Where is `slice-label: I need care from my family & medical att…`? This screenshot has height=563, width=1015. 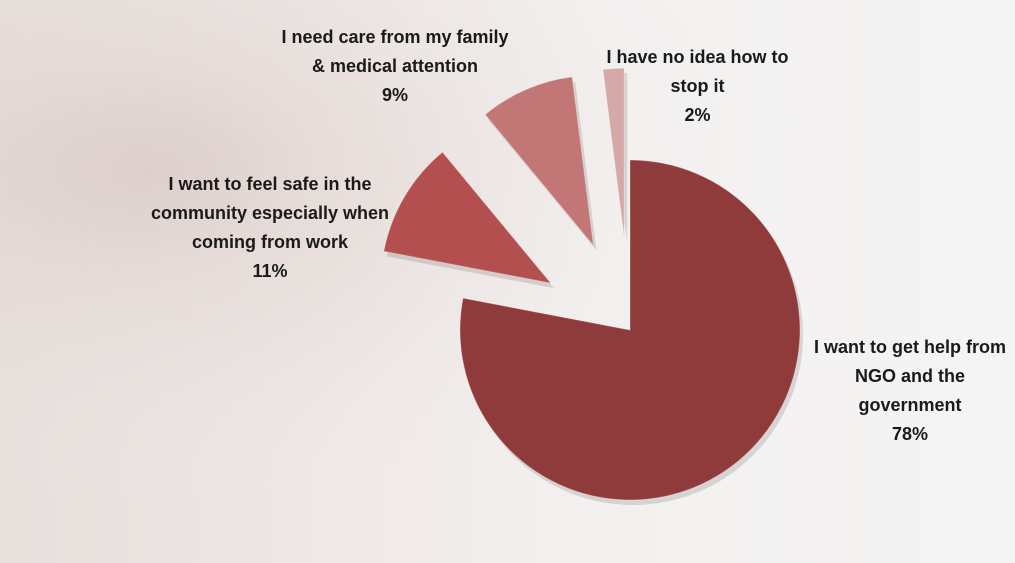
slice-label: I need care from my family & medical att… is located at coordinates (395, 66).